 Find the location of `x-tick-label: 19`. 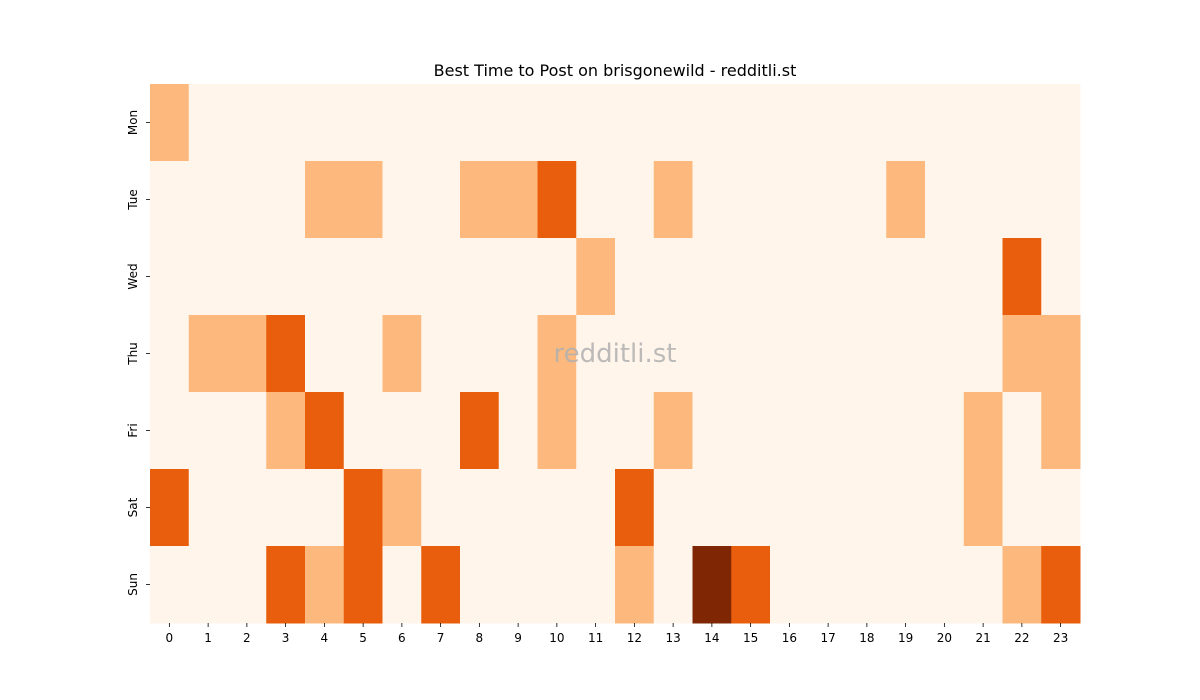

x-tick-label: 19 is located at coordinates (905, 638).